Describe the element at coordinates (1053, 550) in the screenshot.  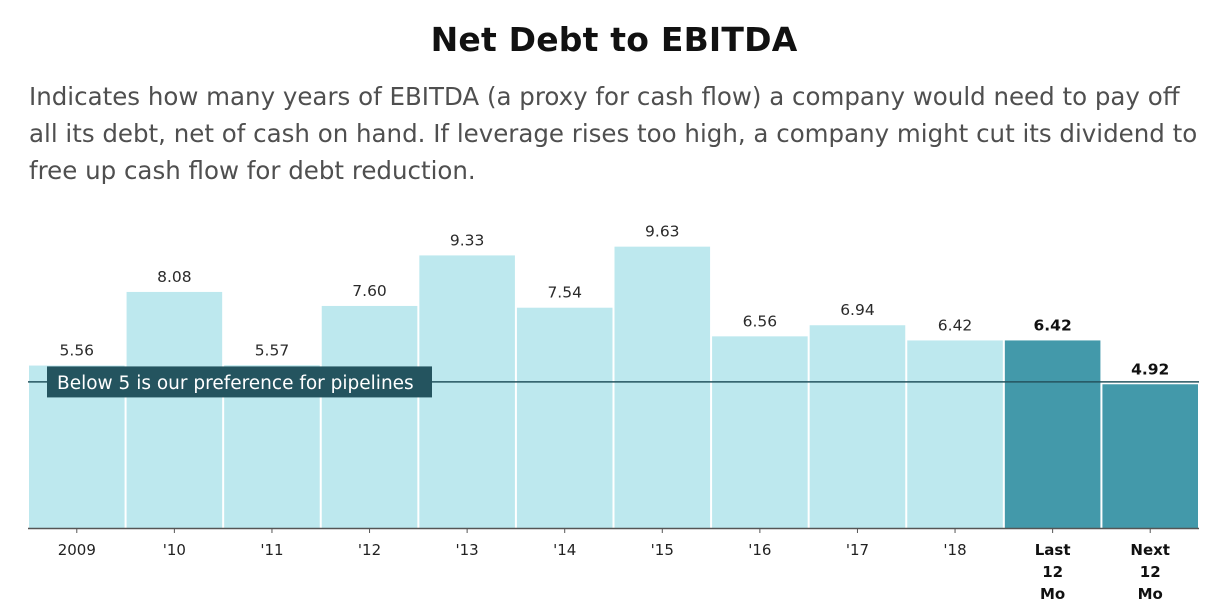
I see `x-tick-label-line: Last` at that location.